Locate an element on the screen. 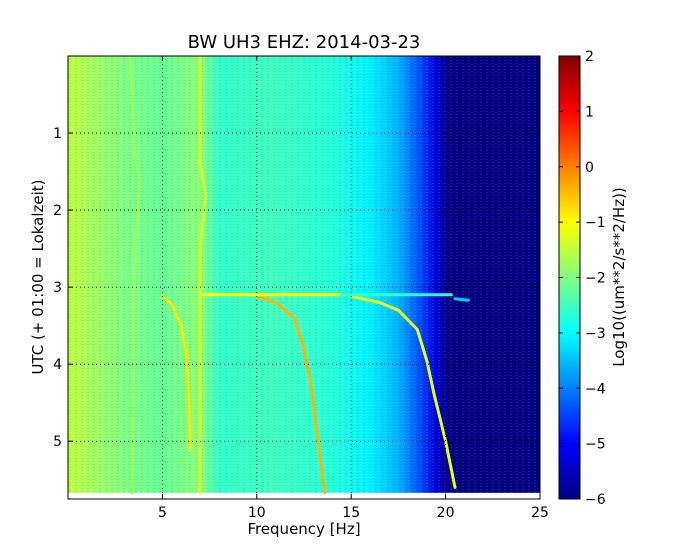  y-tick-label: 4 is located at coordinates (57, 365).